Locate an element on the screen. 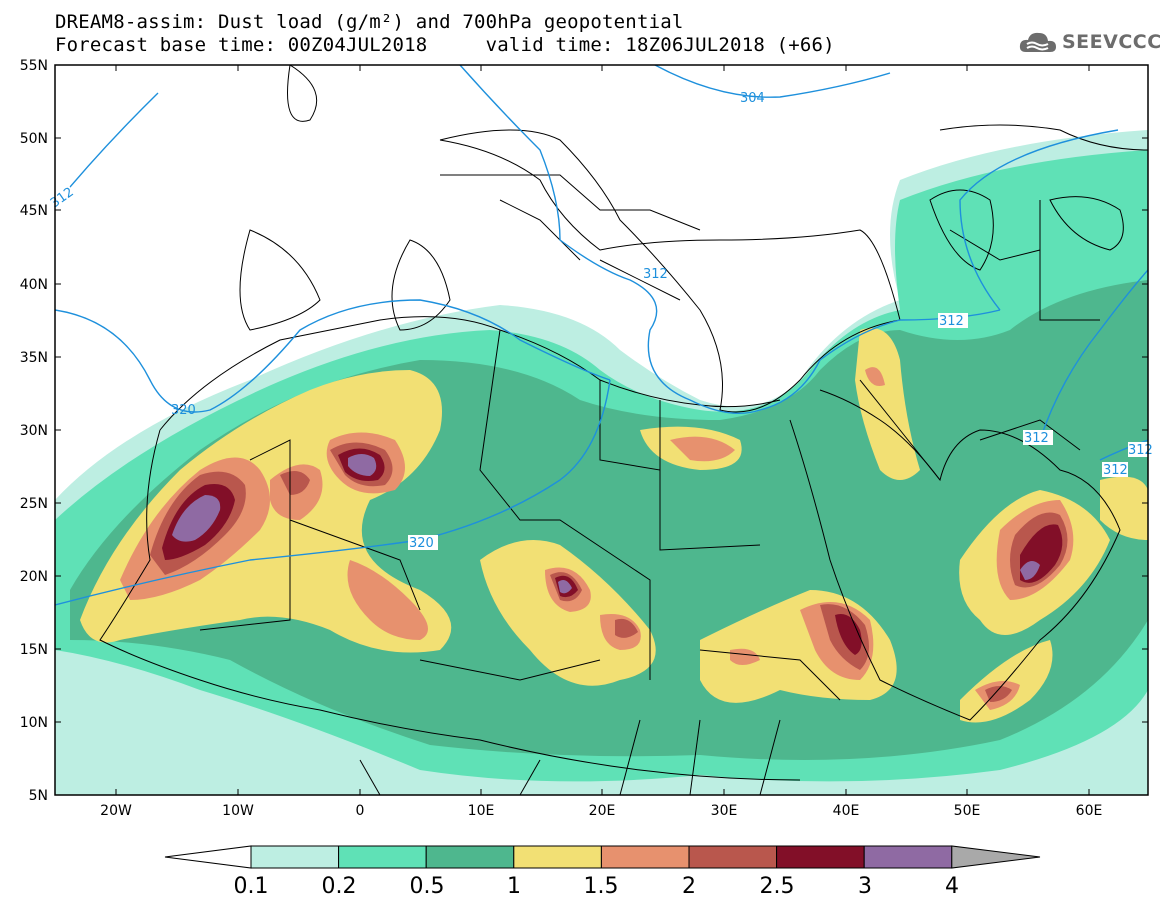 This screenshot has width=1165, height=907. colorbar-label-0.5: 0.5 is located at coordinates (427, 886).